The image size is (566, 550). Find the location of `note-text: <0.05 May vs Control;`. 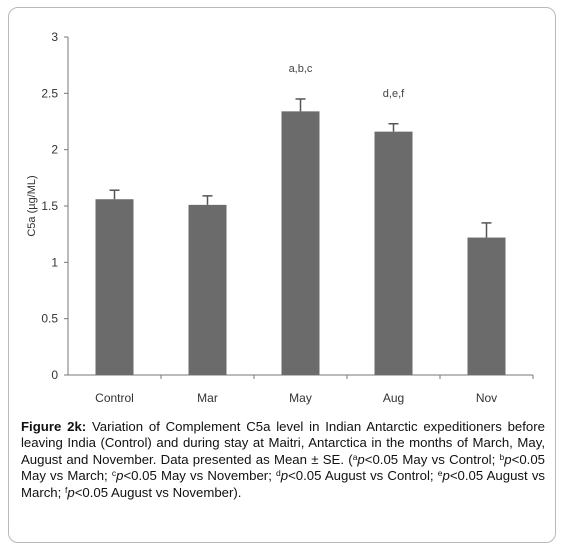

note-text: <0.05 May vs Control; is located at coordinates (432, 459).